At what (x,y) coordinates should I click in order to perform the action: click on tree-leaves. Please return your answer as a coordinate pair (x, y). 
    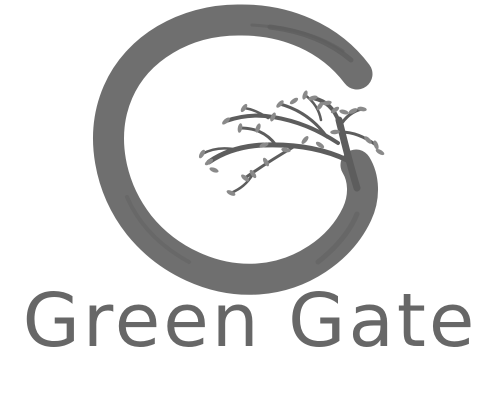
    Looking at the image, I should click on (291, 143).